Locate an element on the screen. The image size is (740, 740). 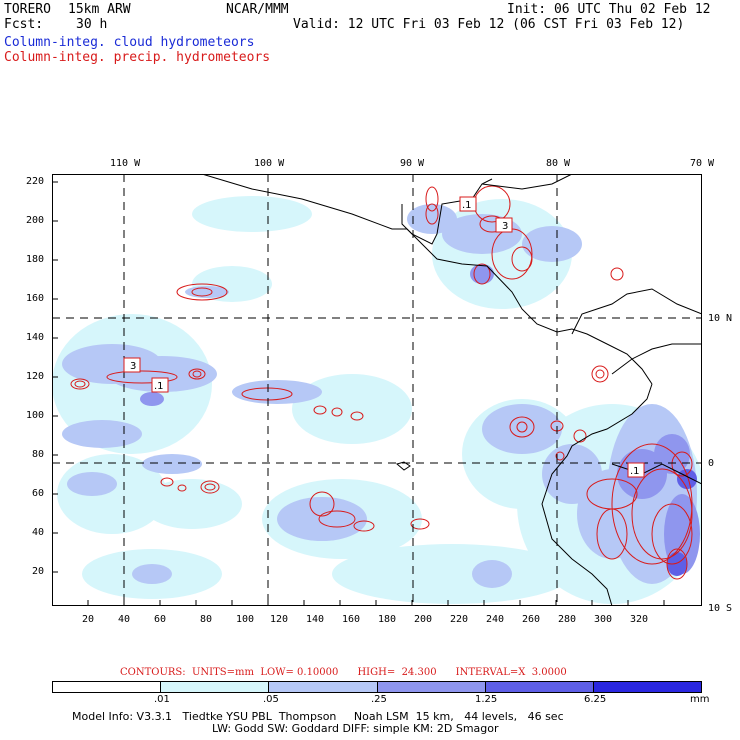
y-tick: 180 is located at coordinates (35, 259).